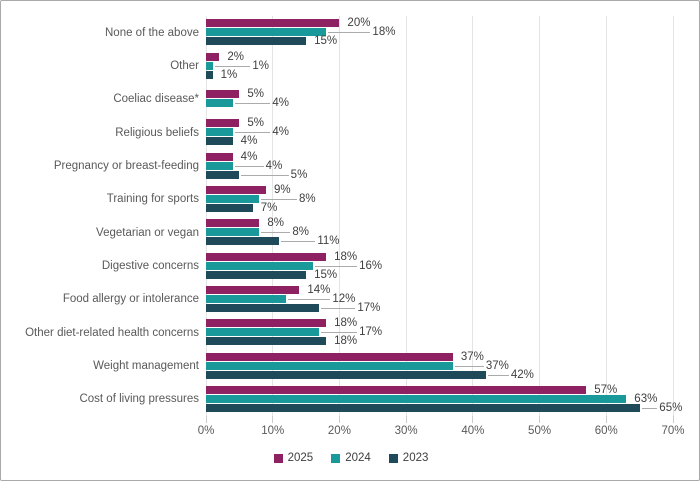  What do you see at coordinates (439, 389) in the screenshot?
I see `bar-row: 57%` at bounding box center [439, 389].